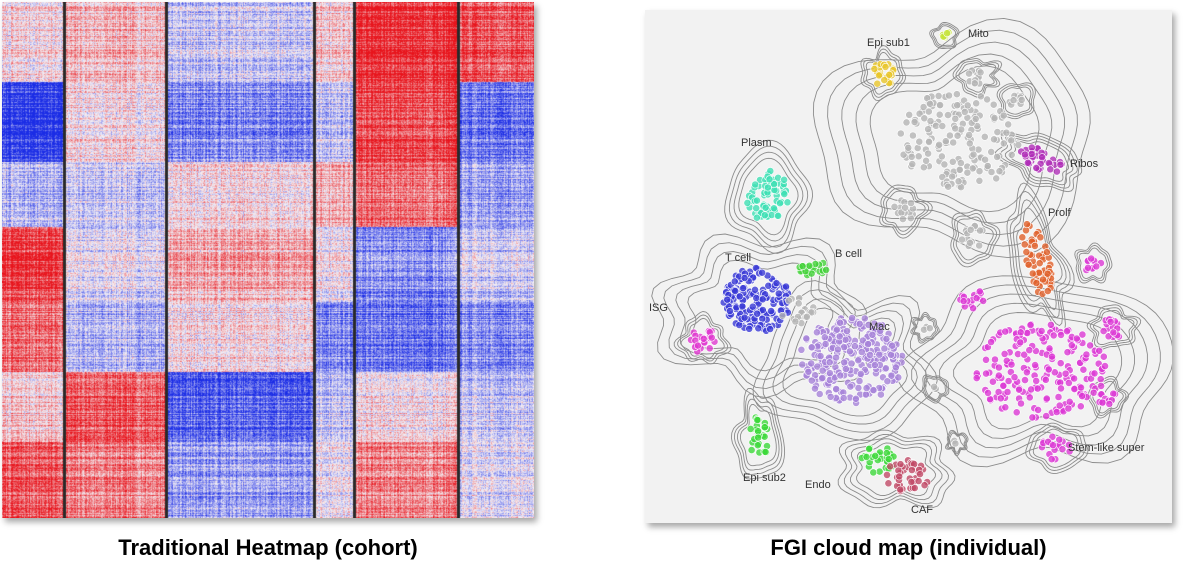 The height and width of the screenshot is (583, 1189). Describe the element at coordinates (1084, 164) in the screenshot. I see `label-ribos: Ribos` at that location.